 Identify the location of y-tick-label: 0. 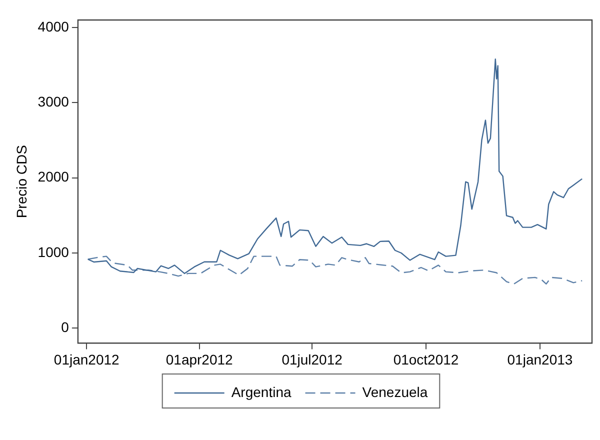
(65, 327).